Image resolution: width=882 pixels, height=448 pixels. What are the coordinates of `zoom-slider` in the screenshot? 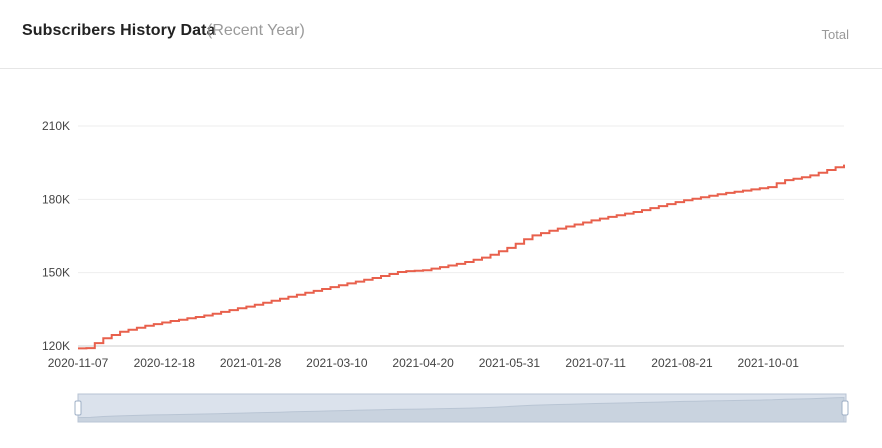 It's located at (461, 408).